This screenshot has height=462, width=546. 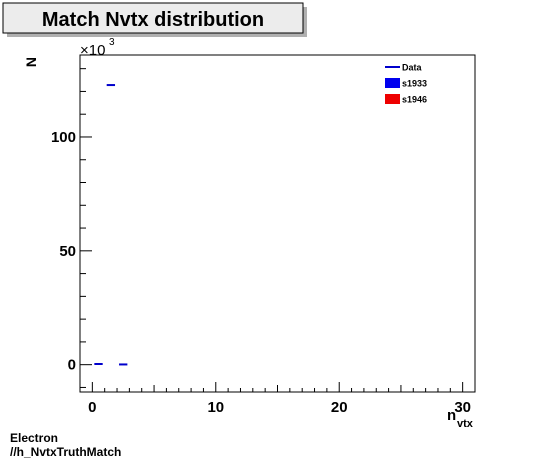 I want to click on y-axis-label: N, so click(x=31, y=62).